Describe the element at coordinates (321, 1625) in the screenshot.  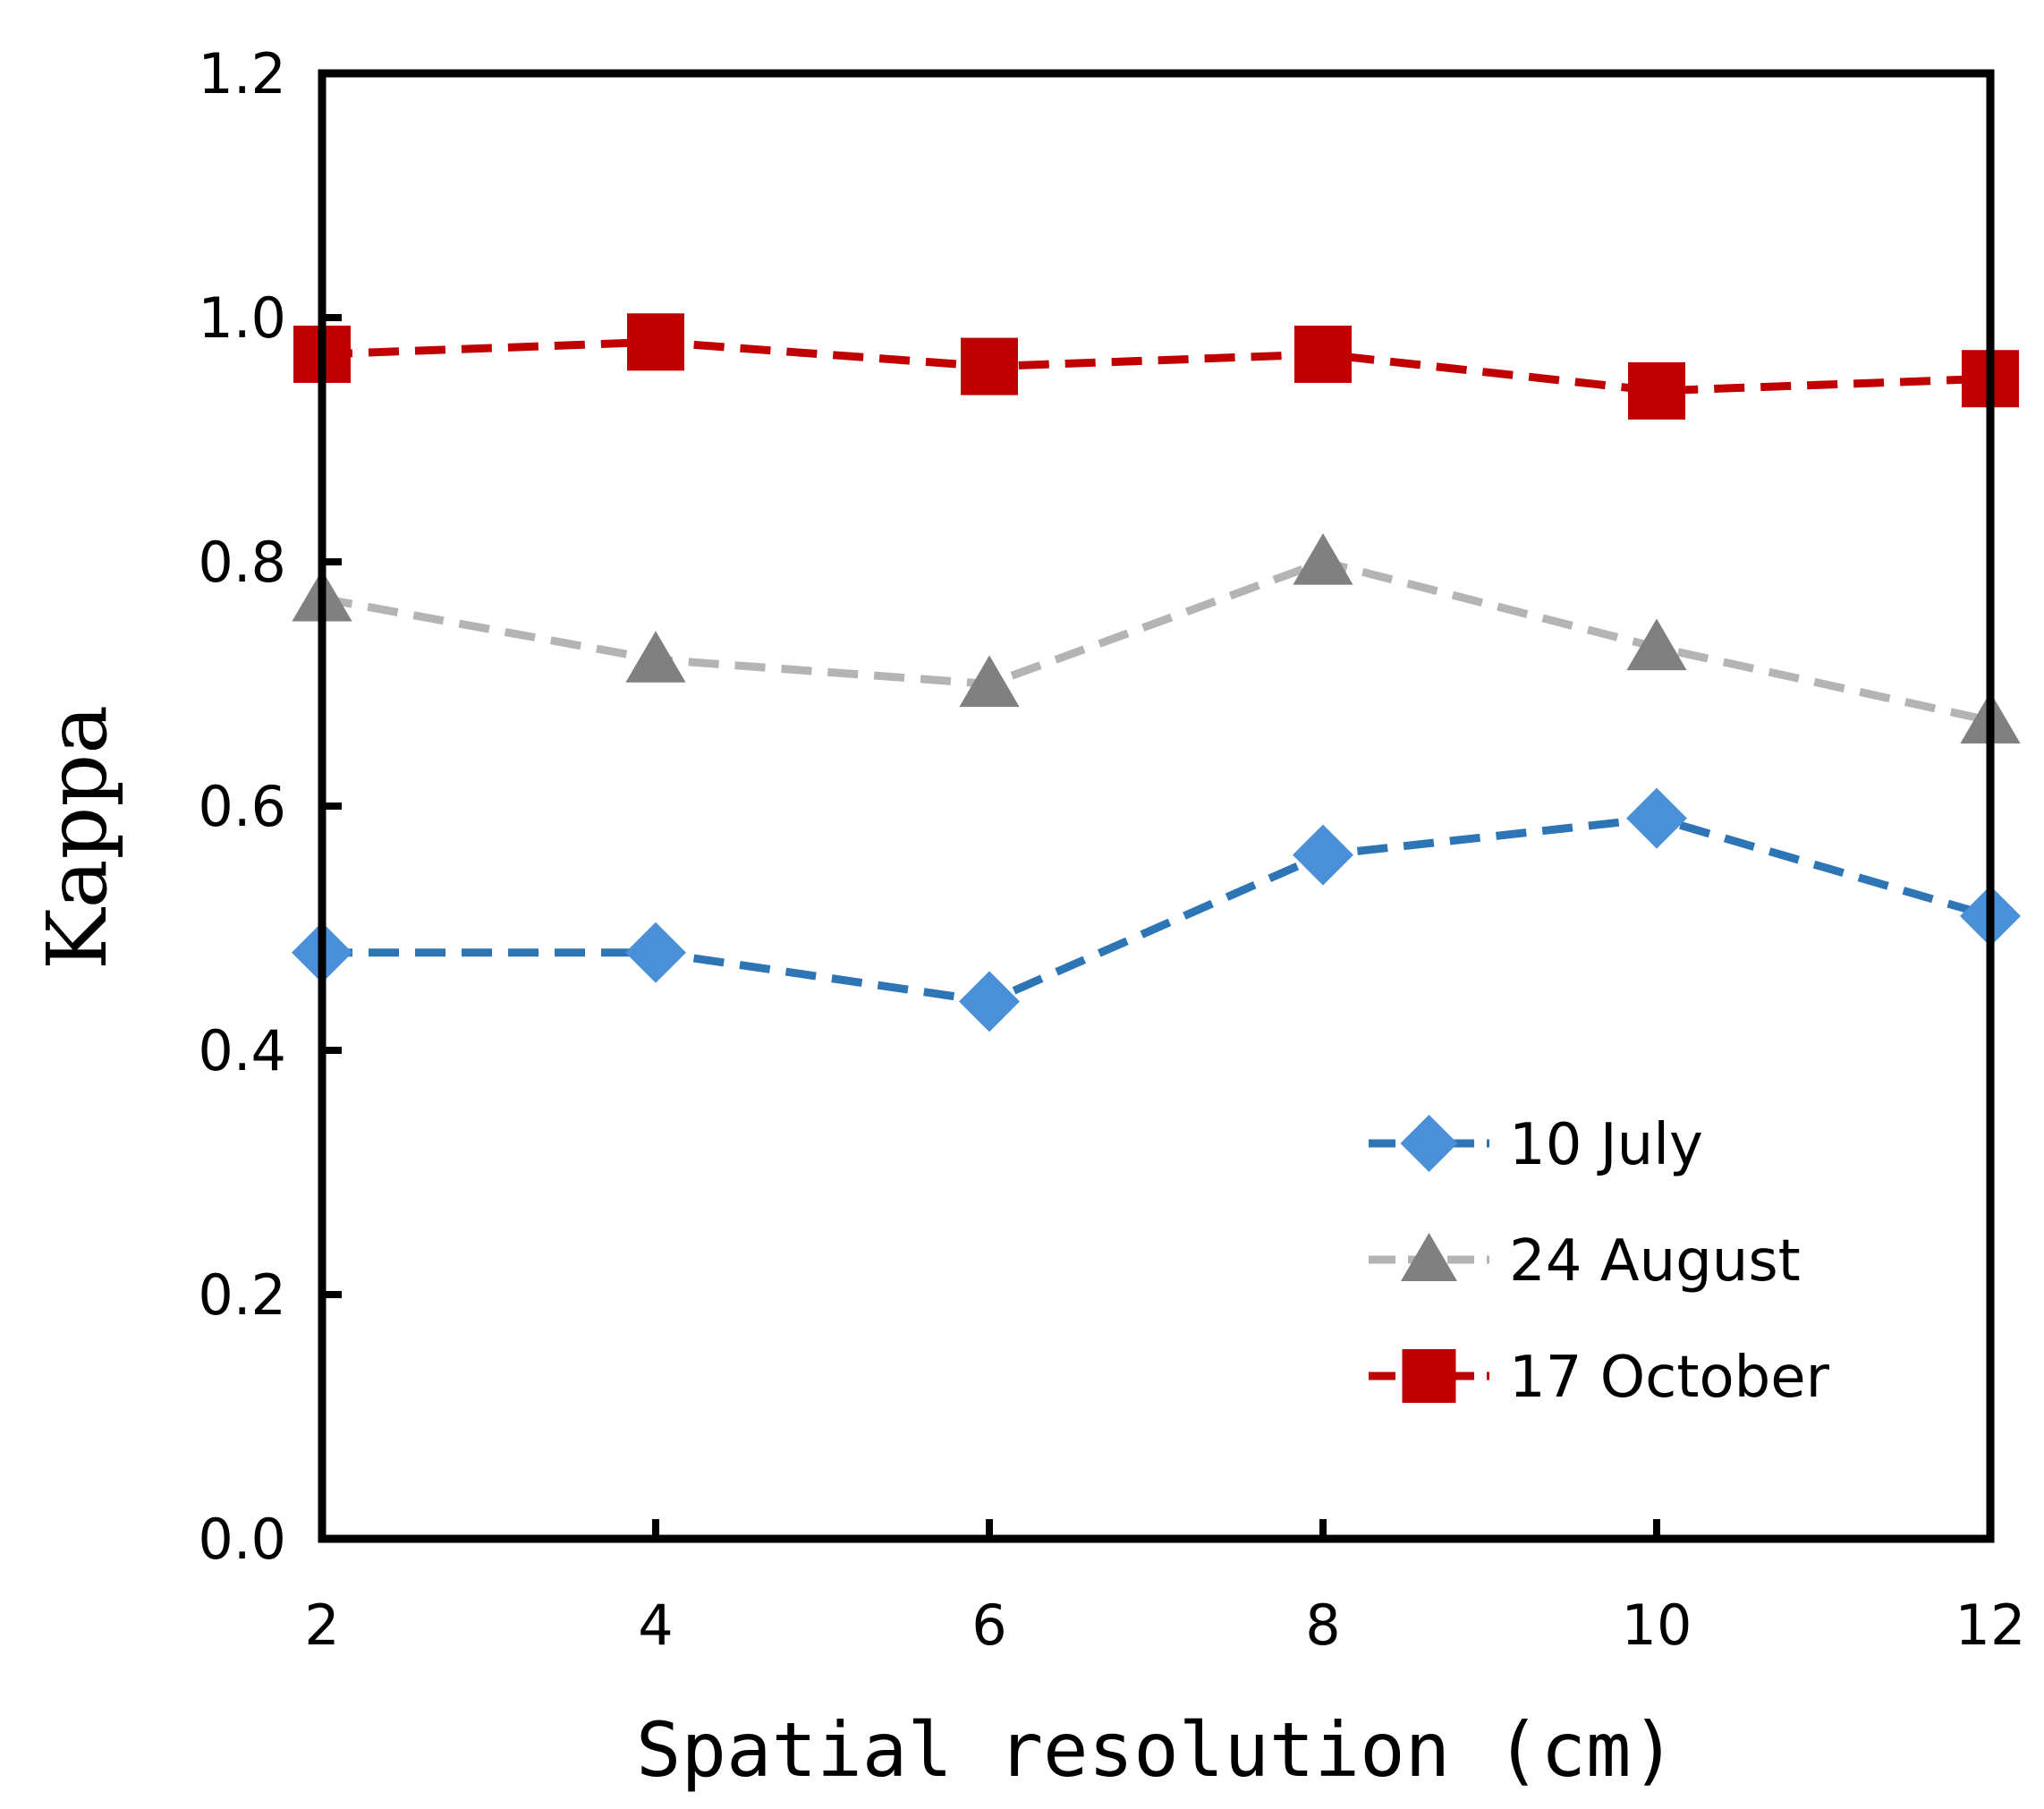
I see `x-tick-label: 2` at that location.